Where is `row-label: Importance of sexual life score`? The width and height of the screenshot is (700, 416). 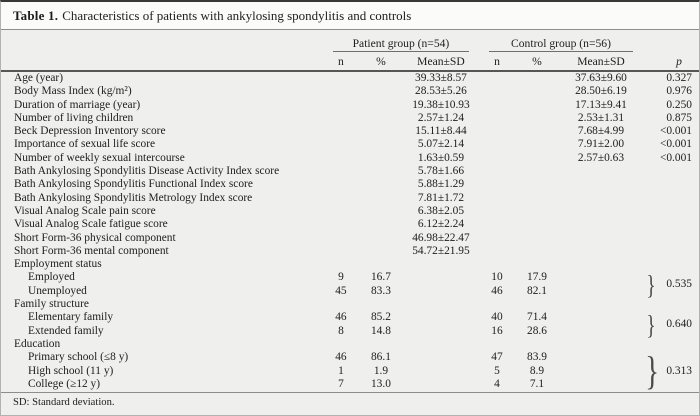 row-label: Importance of sexual life score is located at coordinates (85, 144).